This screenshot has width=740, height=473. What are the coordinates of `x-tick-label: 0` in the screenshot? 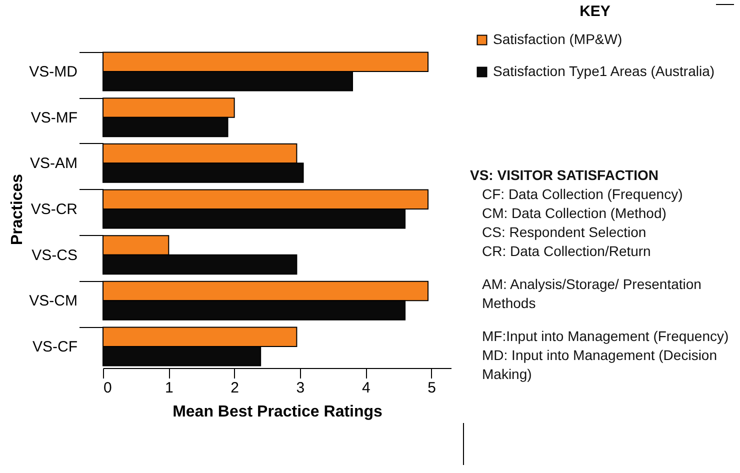 It's located at (108, 388).